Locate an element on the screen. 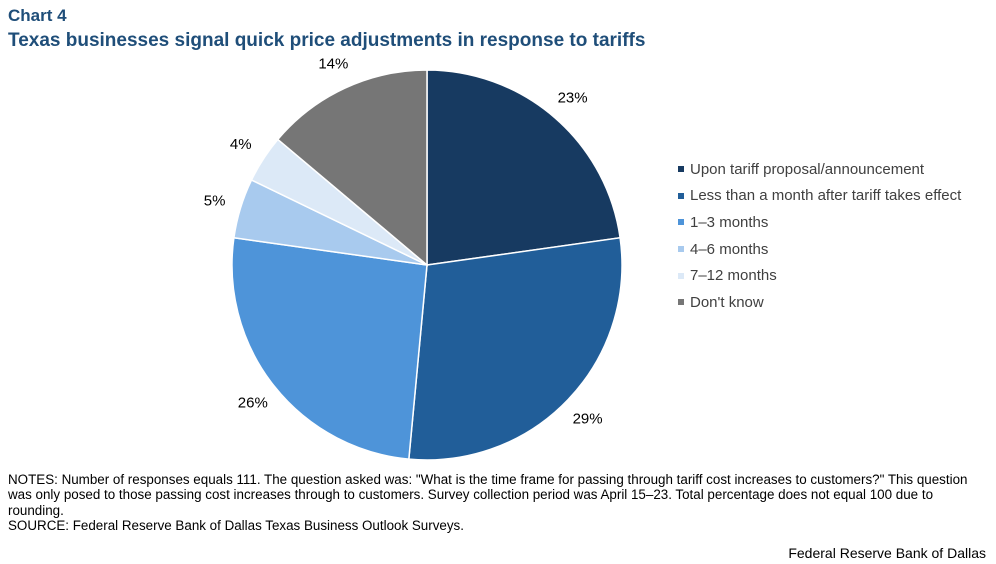 Image resolution: width=996 pixels, height=564 pixels. data-label: 14% is located at coordinates (333, 64).